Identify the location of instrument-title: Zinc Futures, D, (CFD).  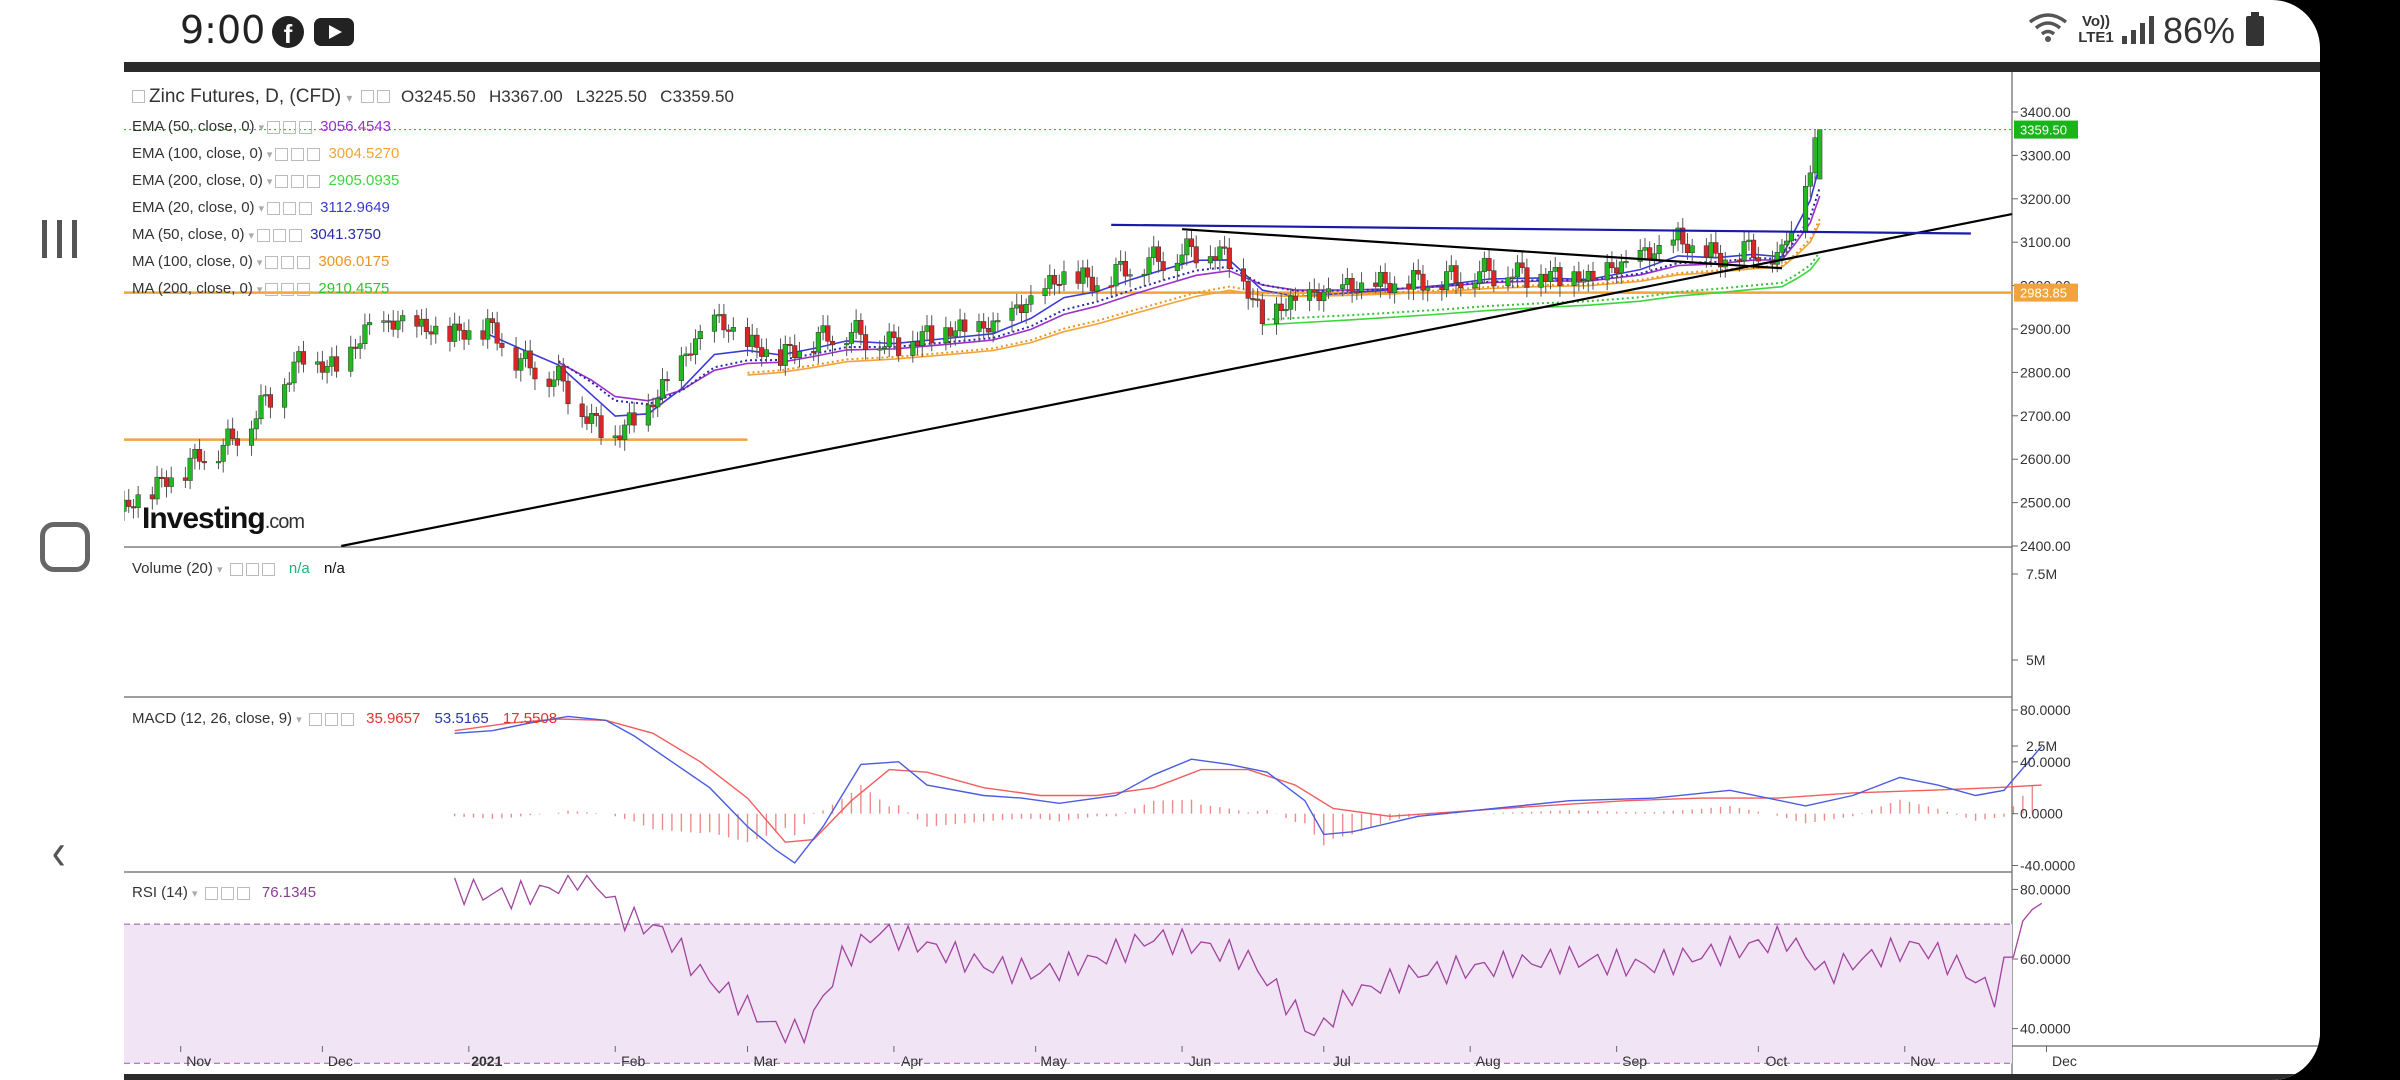
(245, 96).